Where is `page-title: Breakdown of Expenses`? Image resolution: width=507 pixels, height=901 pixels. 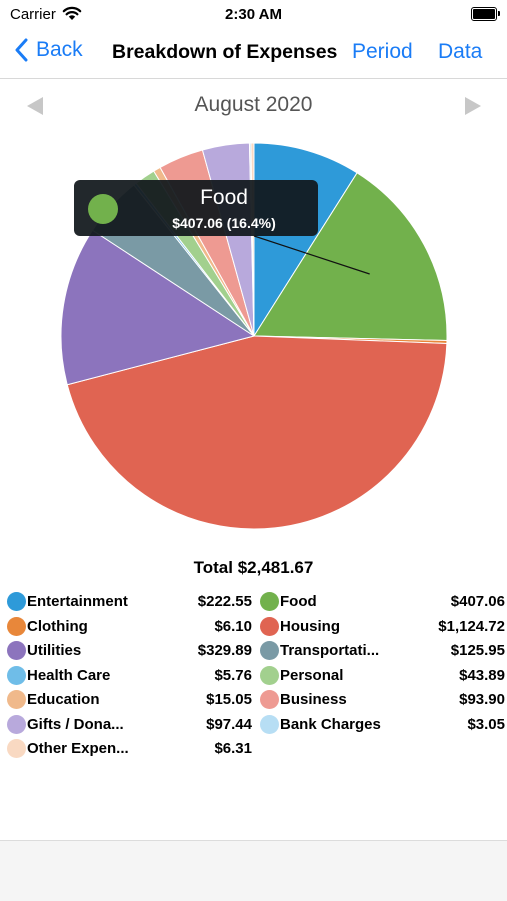 page-title: Breakdown of Expenses is located at coordinates (225, 52).